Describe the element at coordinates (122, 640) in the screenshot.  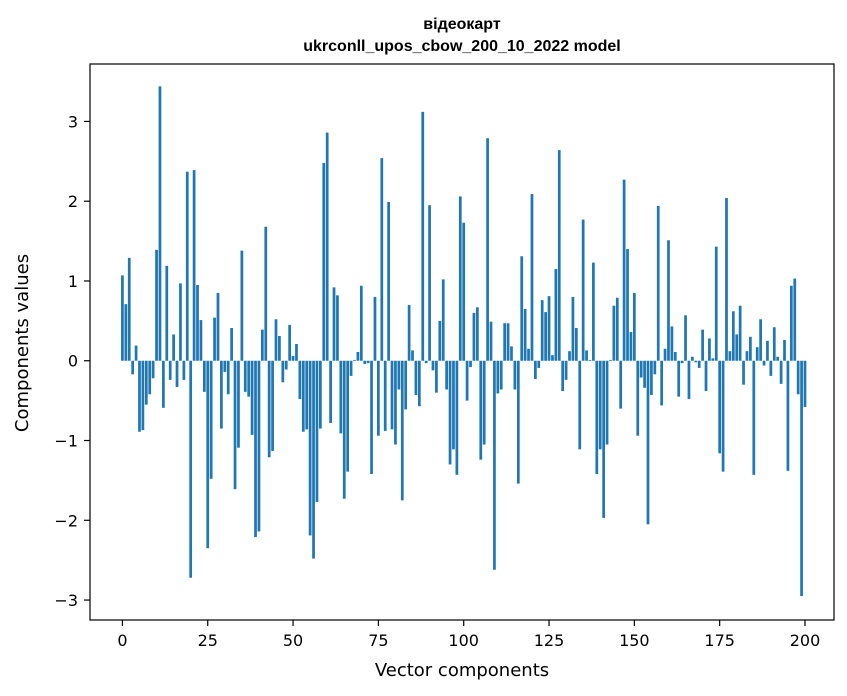
I see `x-tick-label: 0` at that location.